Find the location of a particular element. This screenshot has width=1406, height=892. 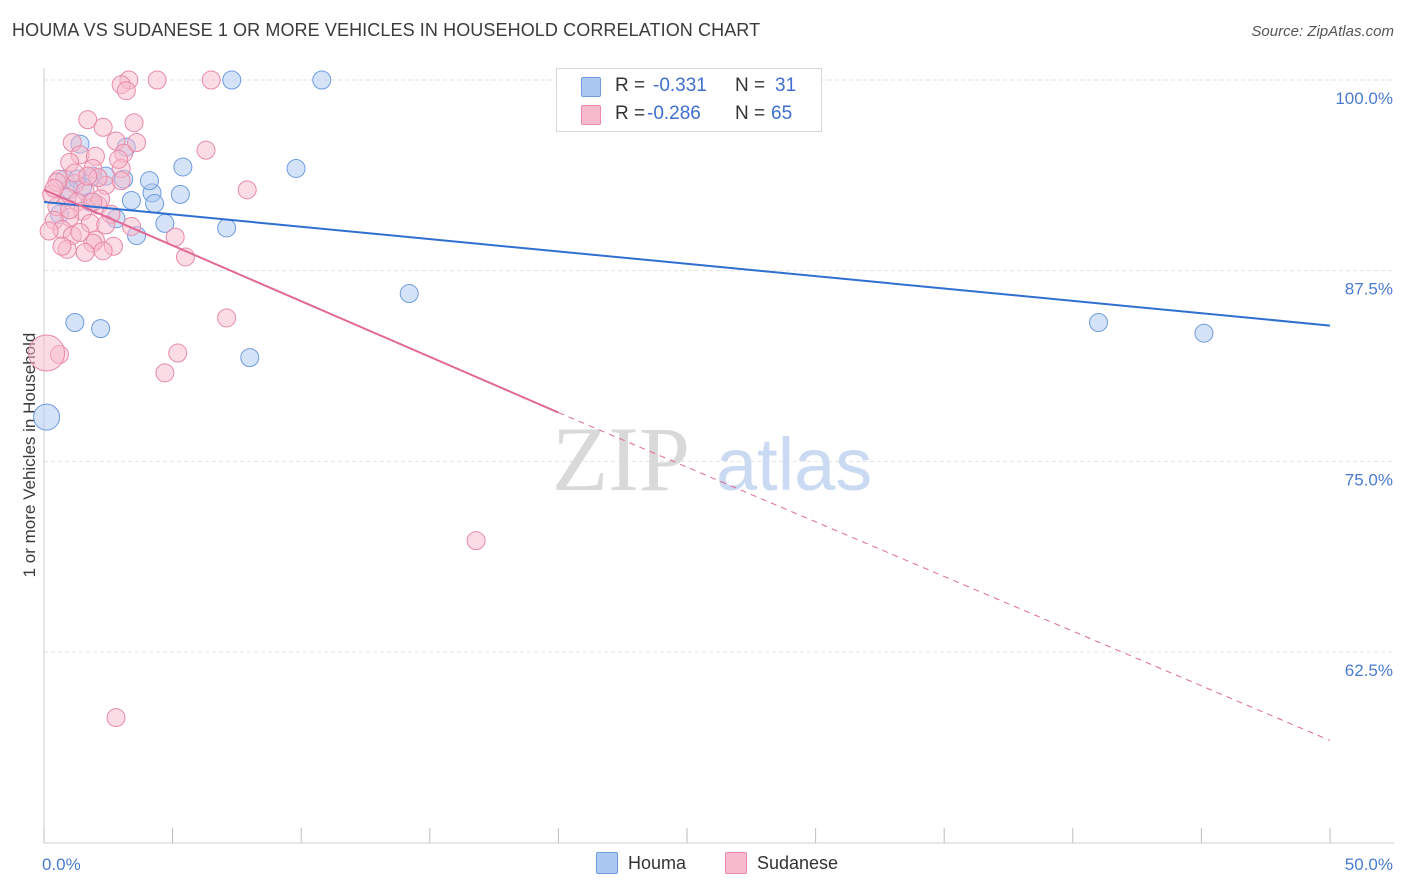

legend-item-sudanese: Sudanese is located at coordinates (781, 863).